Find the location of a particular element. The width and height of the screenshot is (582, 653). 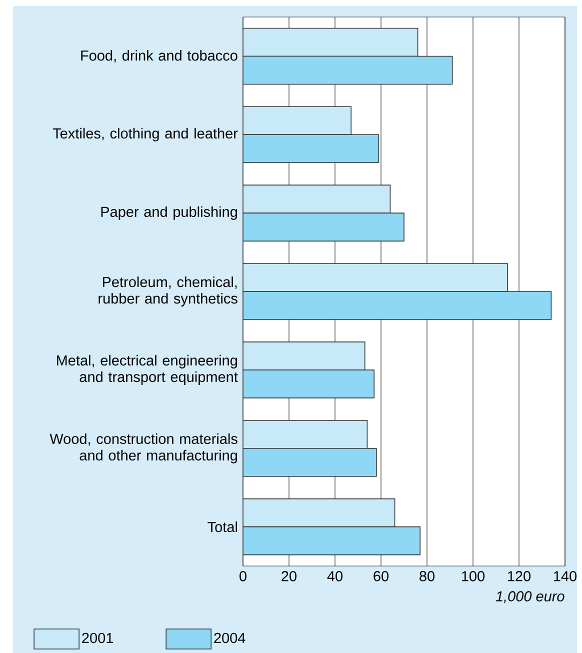

y-tick-label: Food, drink and tobacco is located at coordinates (159, 56).